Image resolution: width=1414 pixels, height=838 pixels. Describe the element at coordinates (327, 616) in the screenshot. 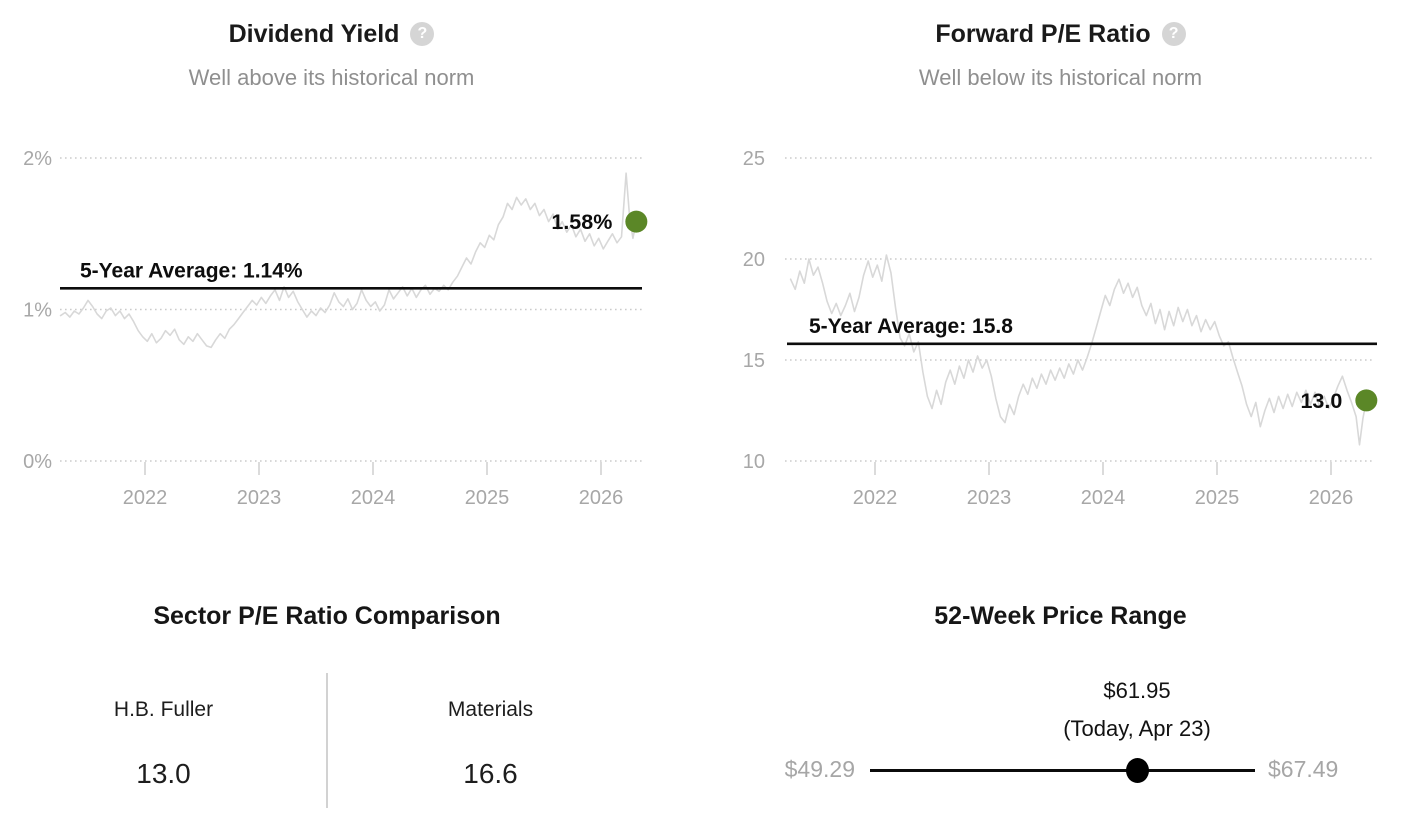

I see `sector-comparison-title: Sector P/E Ratio Comparison` at that location.